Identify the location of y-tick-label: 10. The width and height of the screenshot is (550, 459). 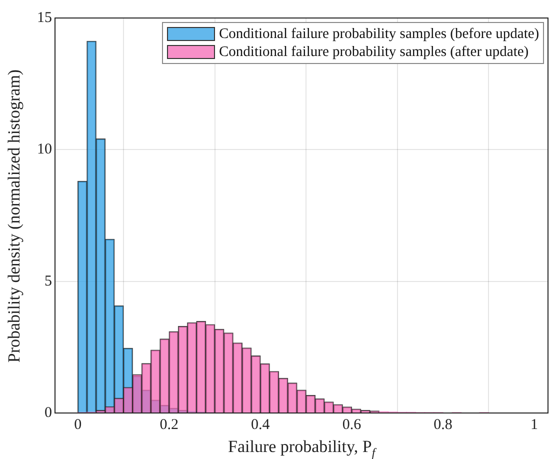
(44, 150).